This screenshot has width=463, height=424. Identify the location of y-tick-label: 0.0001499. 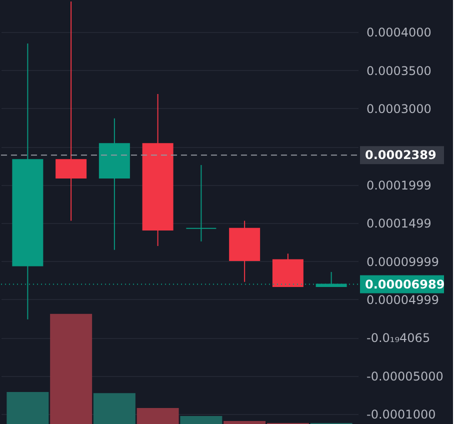
(399, 223).